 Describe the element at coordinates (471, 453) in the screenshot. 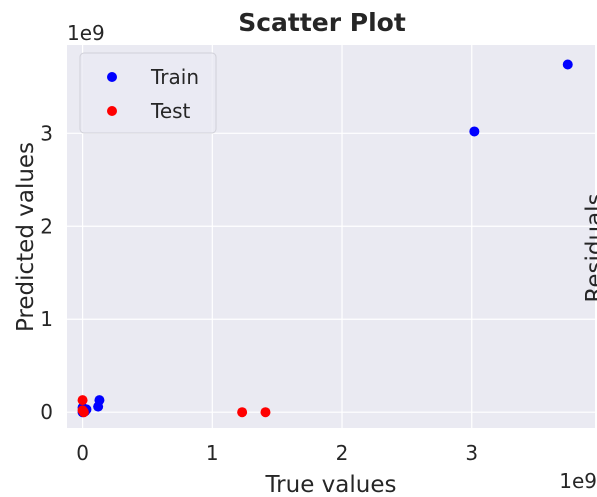

I see `x-tick-label: 3` at that location.